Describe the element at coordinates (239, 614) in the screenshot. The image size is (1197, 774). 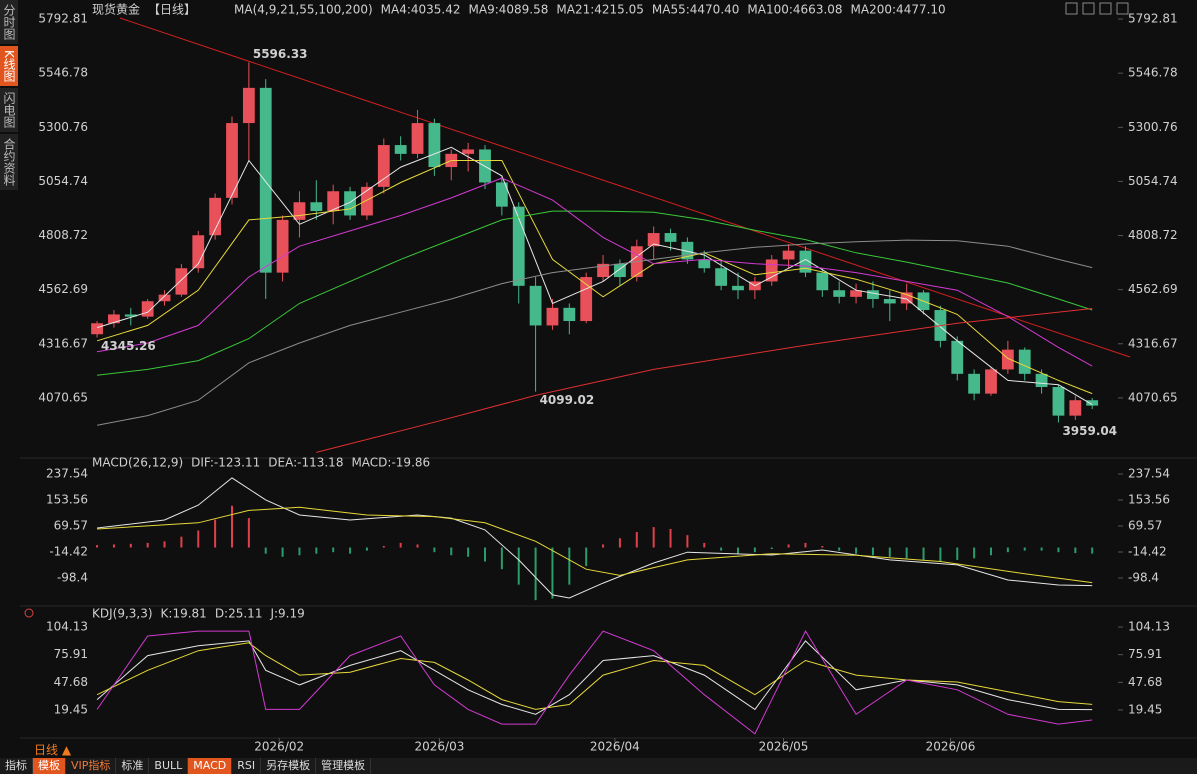
I see `legend-entry: D:25.11` at that location.